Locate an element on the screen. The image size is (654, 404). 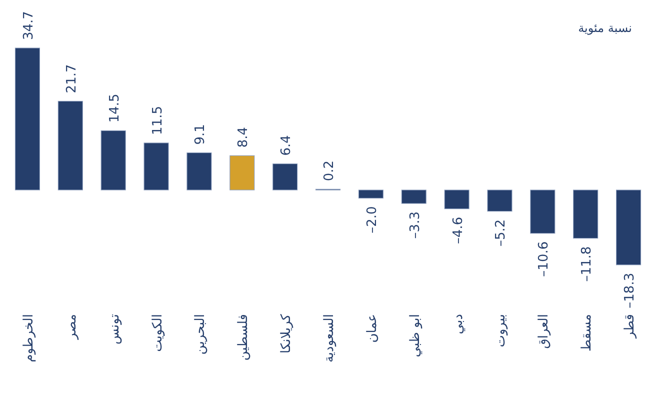
data-label: –18.3 is located at coordinates (630, 290).